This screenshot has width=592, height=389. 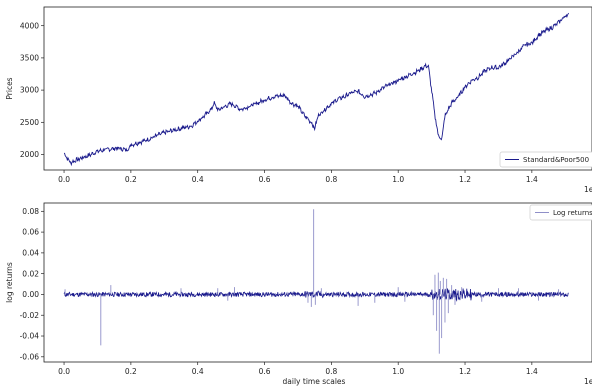 What do you see at coordinates (30, 294) in the screenshot?
I see `y-tick-label: 0.00` at bounding box center [30, 294].